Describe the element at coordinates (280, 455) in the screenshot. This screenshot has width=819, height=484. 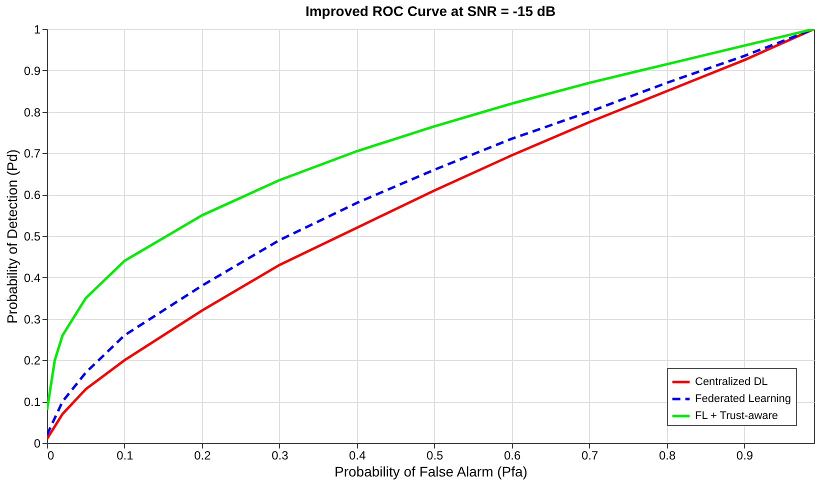
I see `x-tick-label: 0.3` at that location.